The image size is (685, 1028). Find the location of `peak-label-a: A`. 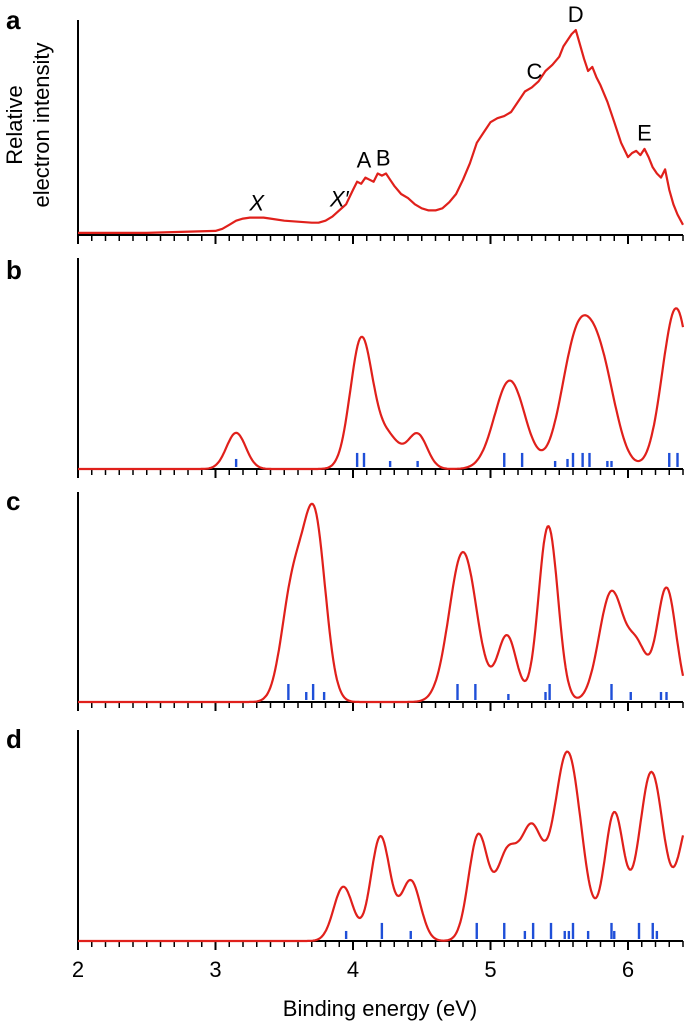

peak-label-a: A is located at coordinates (364, 159).